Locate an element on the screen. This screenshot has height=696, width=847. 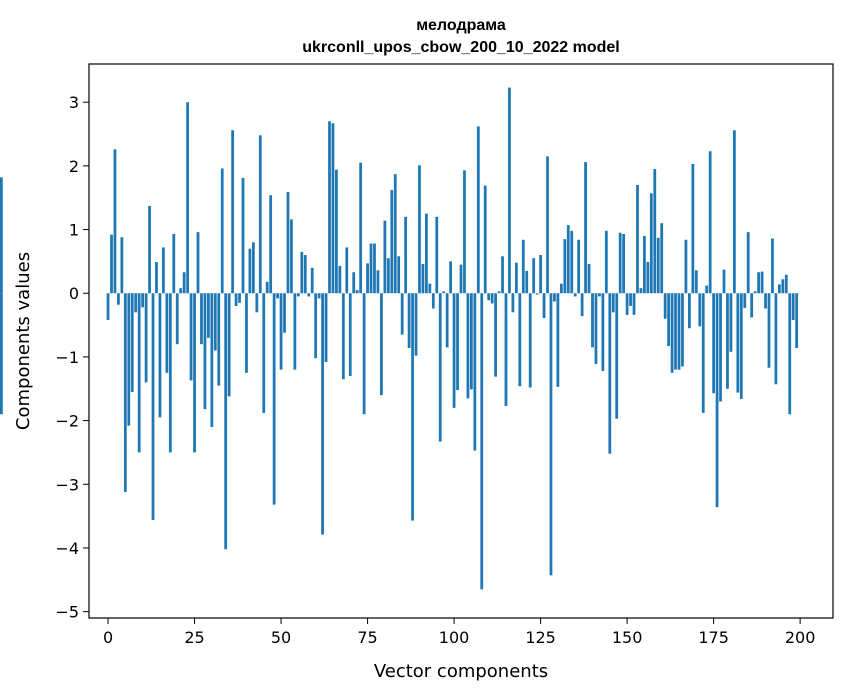
y-tick-label: −2 is located at coordinates (67, 421).